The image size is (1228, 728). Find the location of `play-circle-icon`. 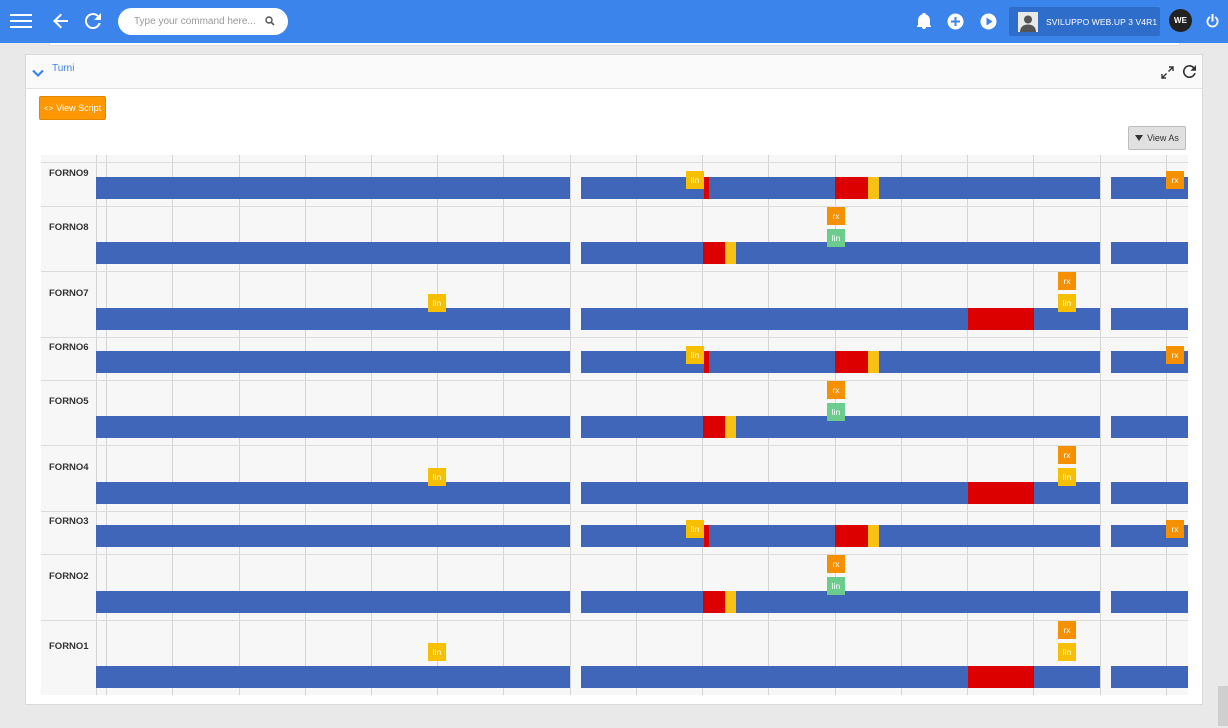

play-circle-icon is located at coordinates (988, 21).